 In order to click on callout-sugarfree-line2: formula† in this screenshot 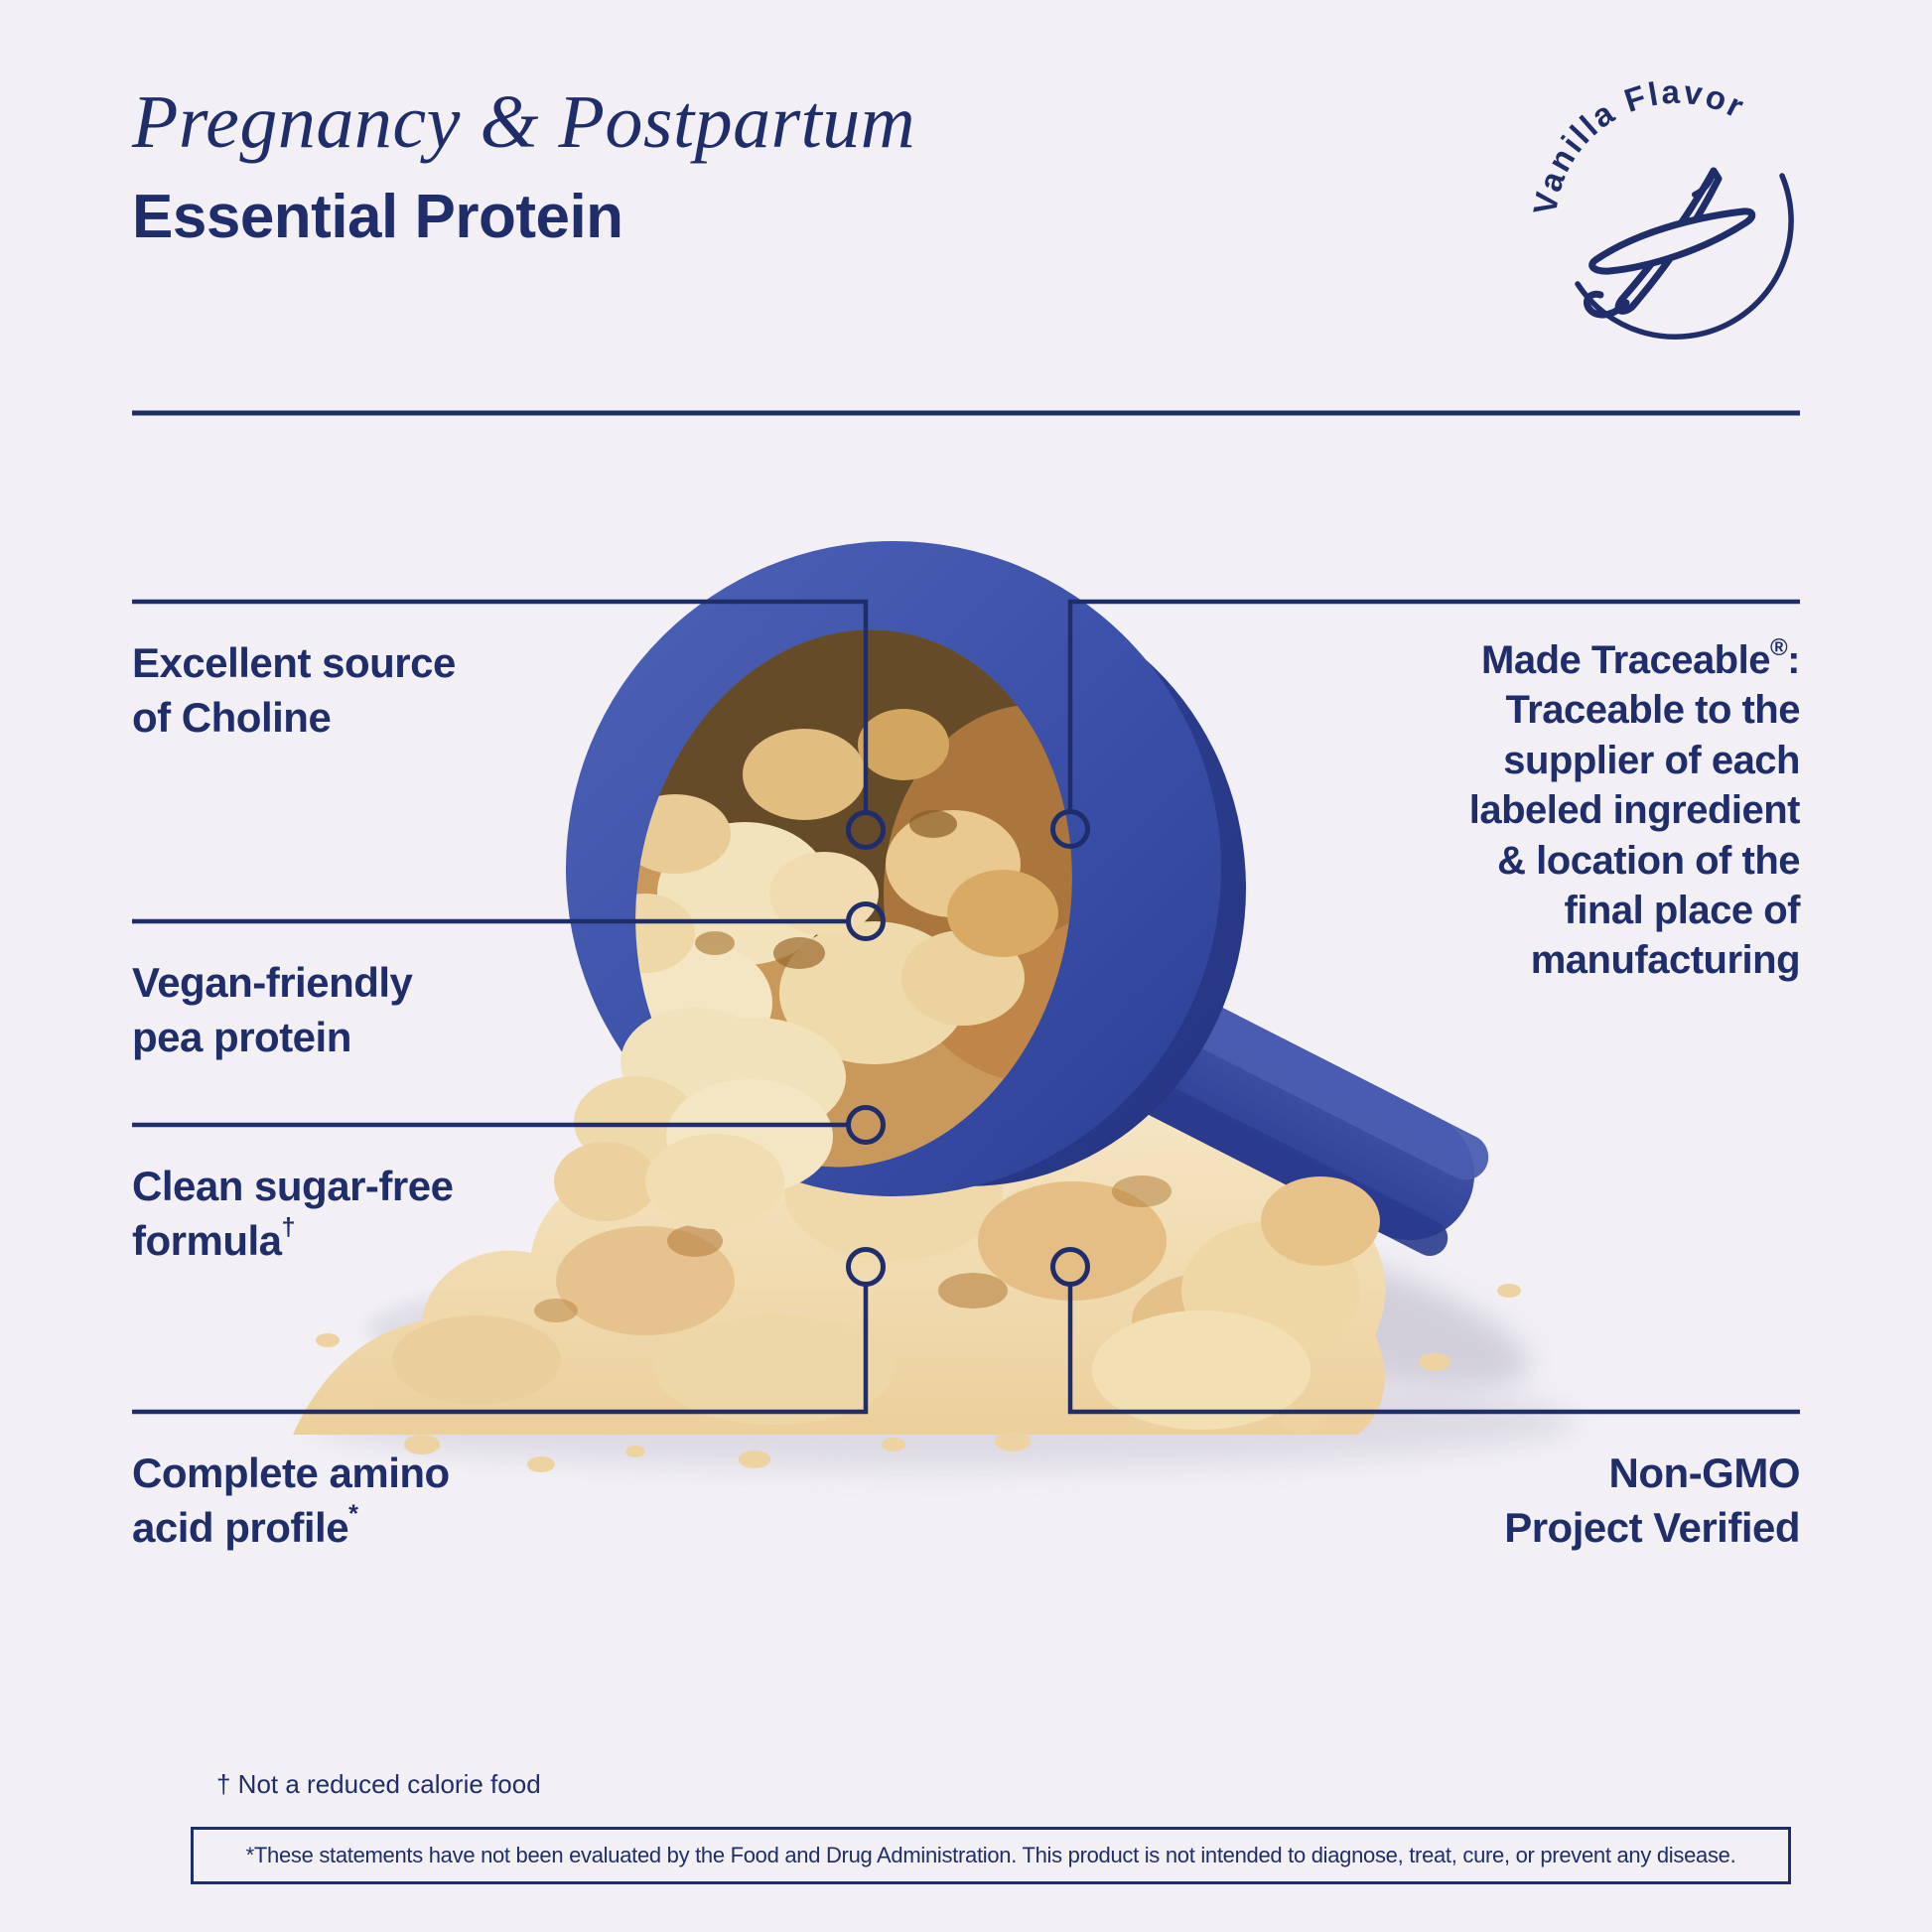, I will do `click(292, 1241)`.